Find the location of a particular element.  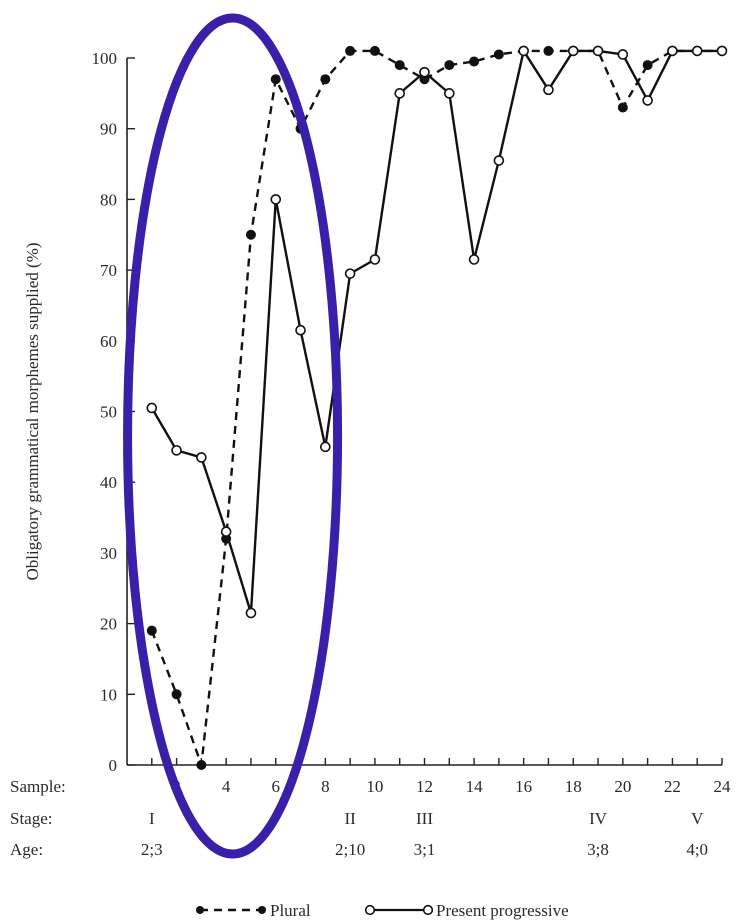

y-ticks: 0 10 20 30 40 50 60 70 80 90 100 is located at coordinates (113, 412).